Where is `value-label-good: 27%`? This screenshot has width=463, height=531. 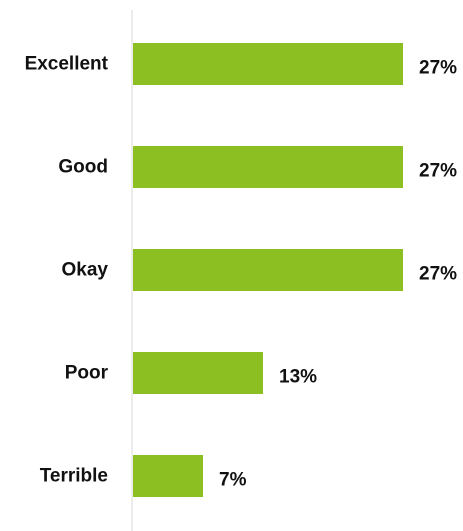 value-label-good: 27% is located at coordinates (438, 171).